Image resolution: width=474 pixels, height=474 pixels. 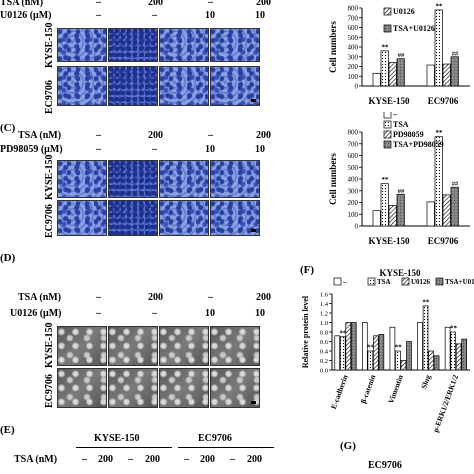 What do you see at coordinates (130, 459) in the screenshot?
I see `panel-e-tsa-3: –` at bounding box center [130, 459].